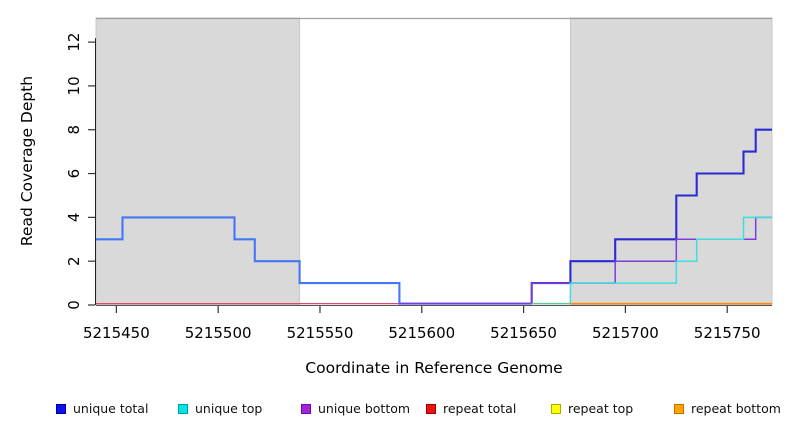 Image resolution: width=792 pixels, height=432 pixels. Describe the element at coordinates (74, 305) in the screenshot. I see `y-tick-label: 0` at that location.